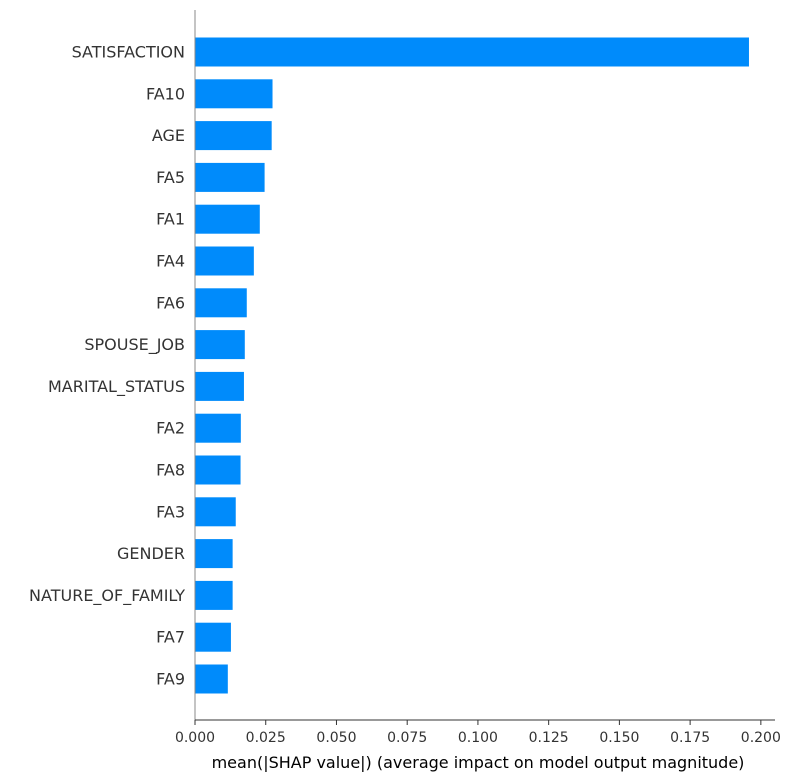 Image resolution: width=795 pixels, height=780 pixels. What do you see at coordinates (170, 219) in the screenshot?
I see `y-tick-label: FA1` at bounding box center [170, 219].